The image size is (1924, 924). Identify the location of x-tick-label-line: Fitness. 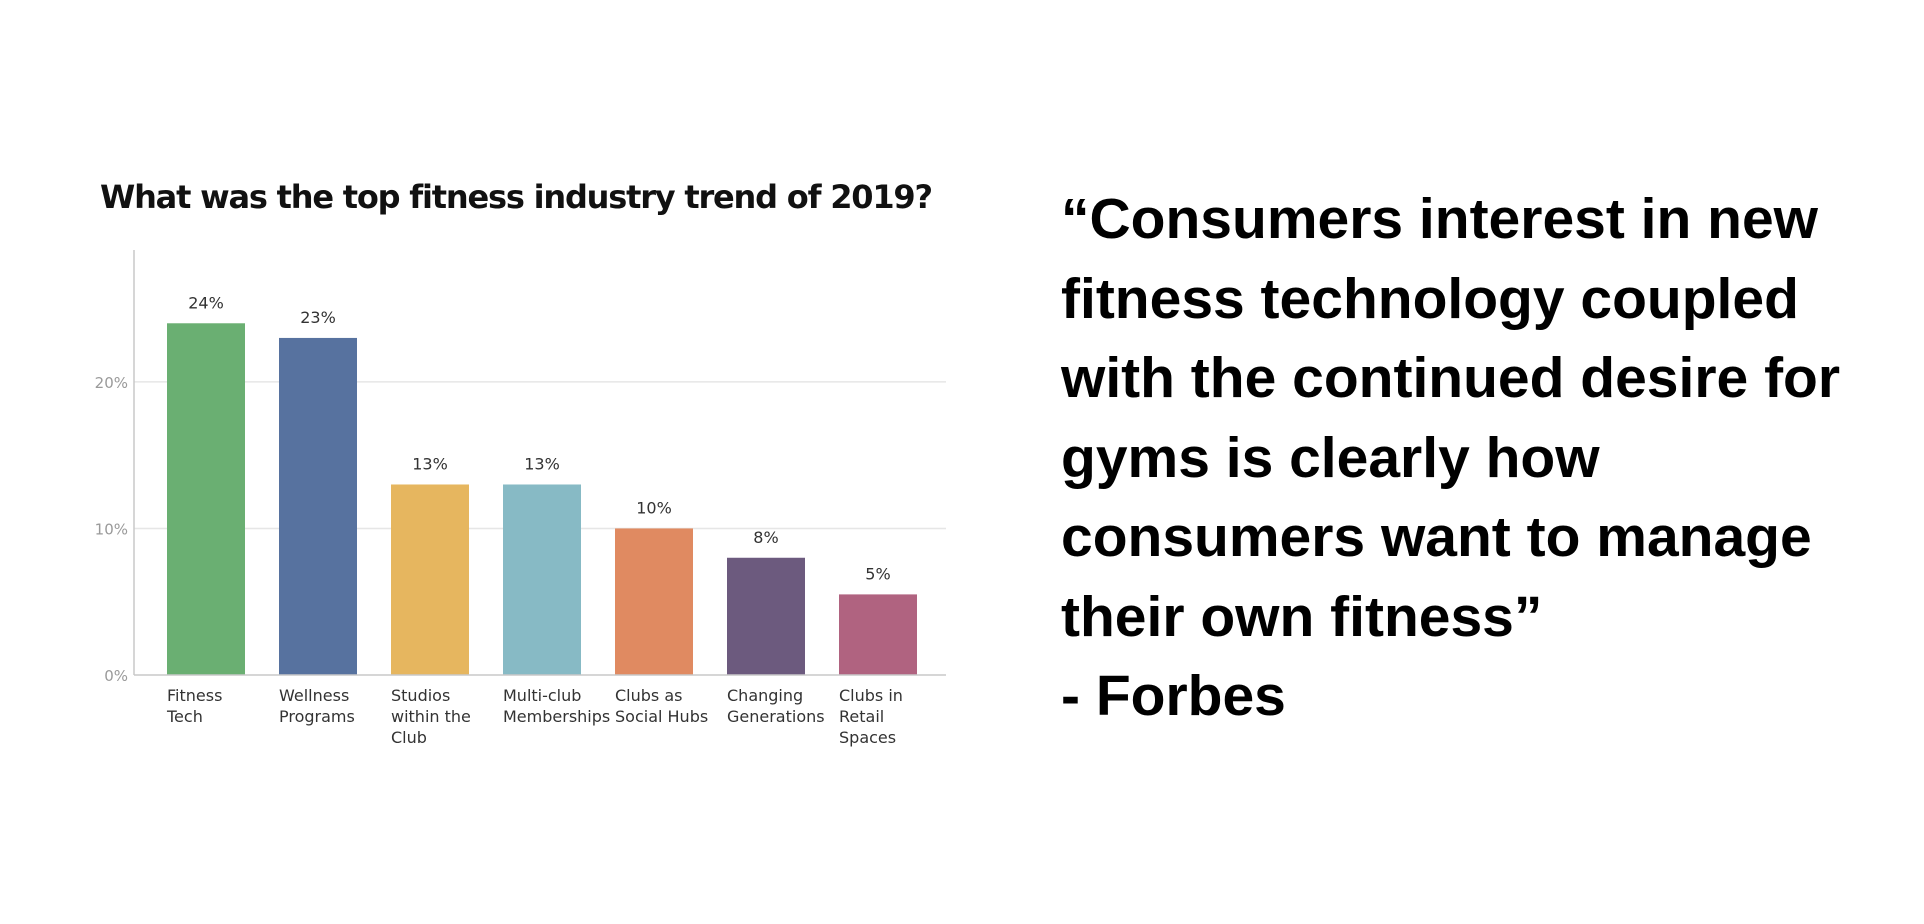
(194, 695).